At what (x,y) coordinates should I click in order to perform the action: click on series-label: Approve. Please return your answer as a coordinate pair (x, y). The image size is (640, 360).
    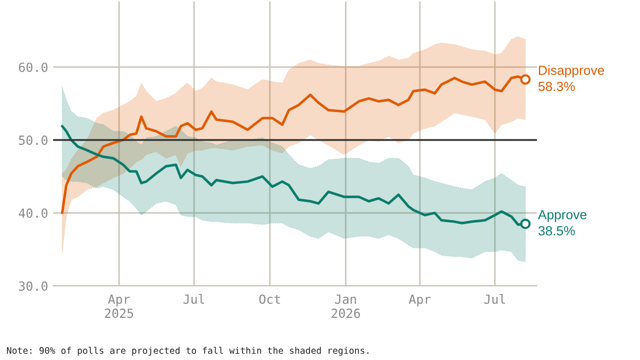
    Looking at the image, I should click on (562, 216).